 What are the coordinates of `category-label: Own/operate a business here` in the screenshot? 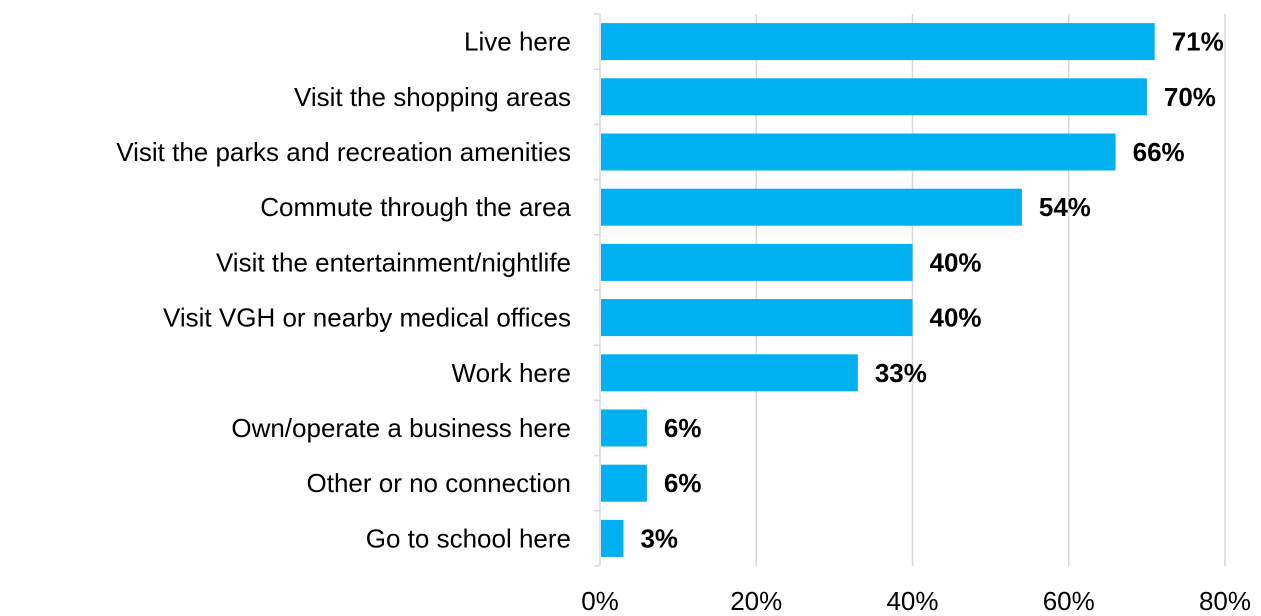 It's located at (401, 428).